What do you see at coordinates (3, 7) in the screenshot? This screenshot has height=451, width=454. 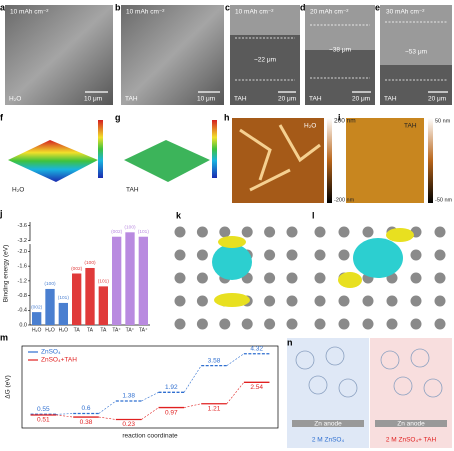 I see `panel-letter: a` at bounding box center [3, 7].